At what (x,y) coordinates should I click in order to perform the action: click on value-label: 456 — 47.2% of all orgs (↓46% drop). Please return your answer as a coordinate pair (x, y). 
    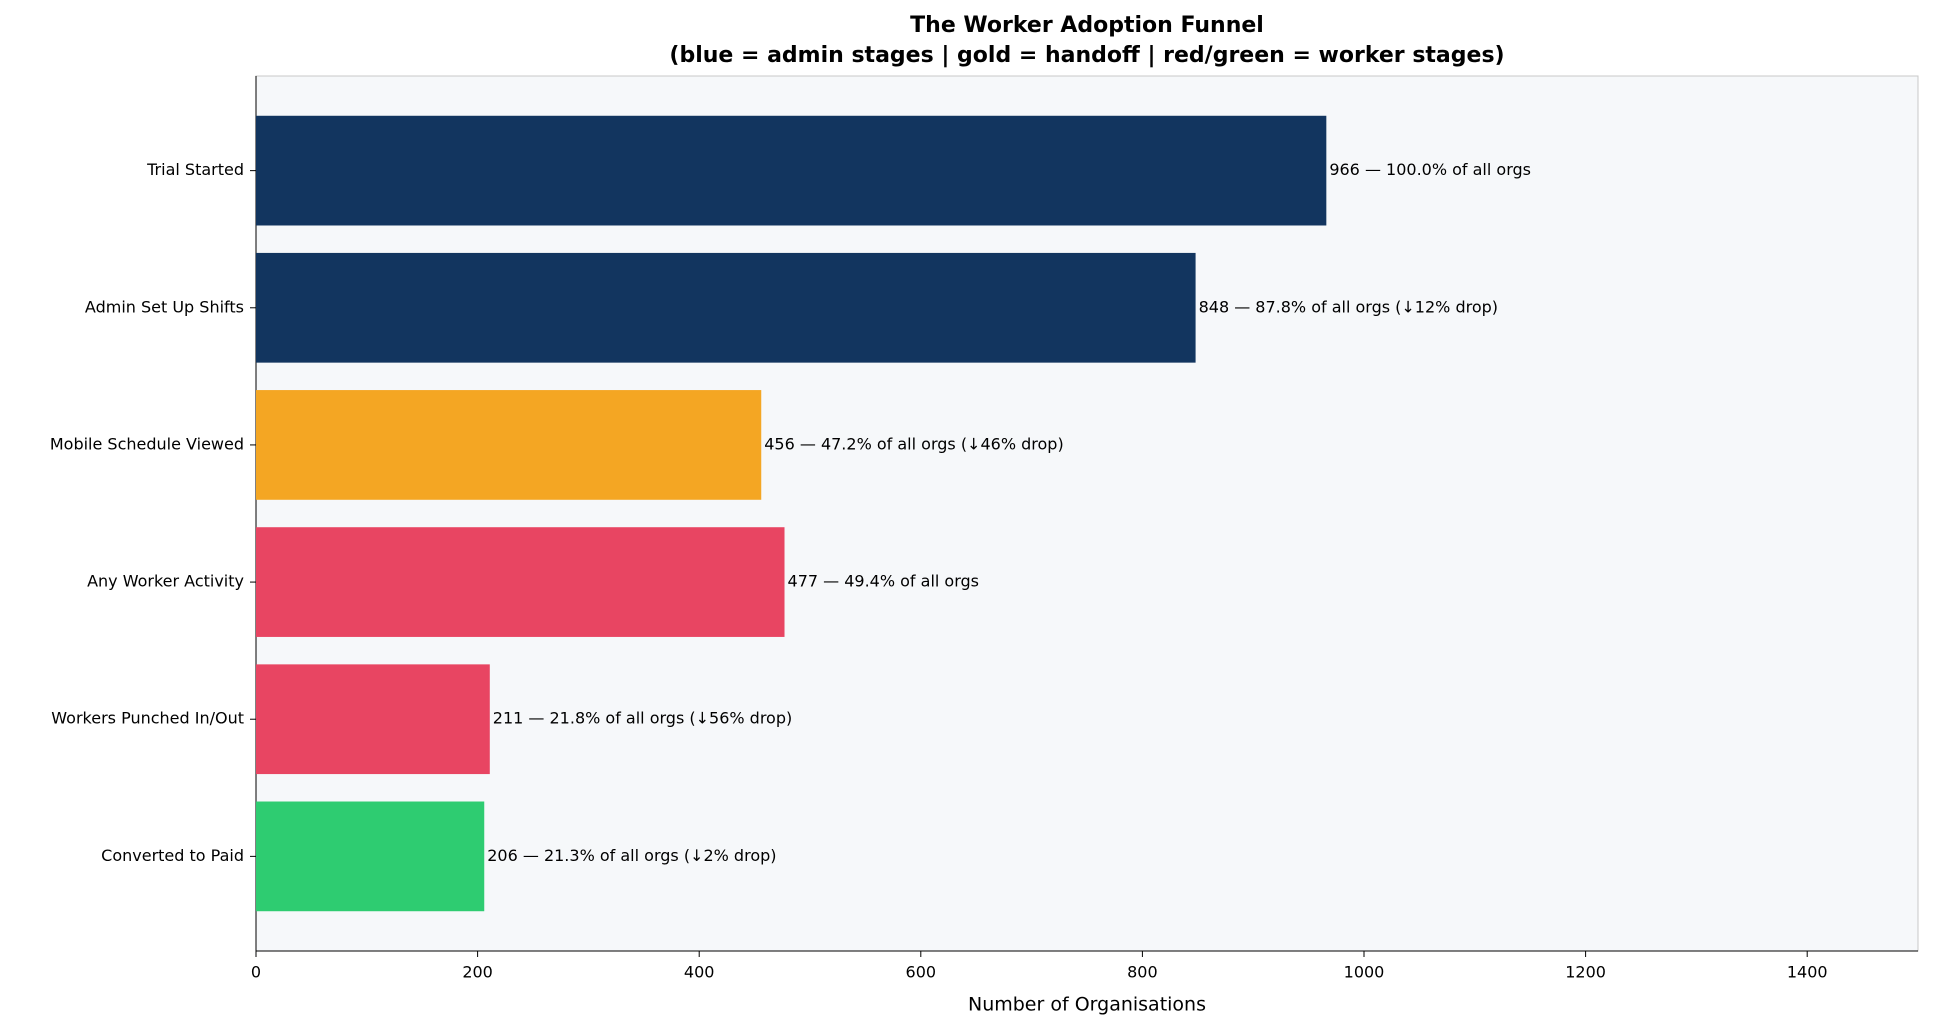
    Looking at the image, I should click on (913, 443).